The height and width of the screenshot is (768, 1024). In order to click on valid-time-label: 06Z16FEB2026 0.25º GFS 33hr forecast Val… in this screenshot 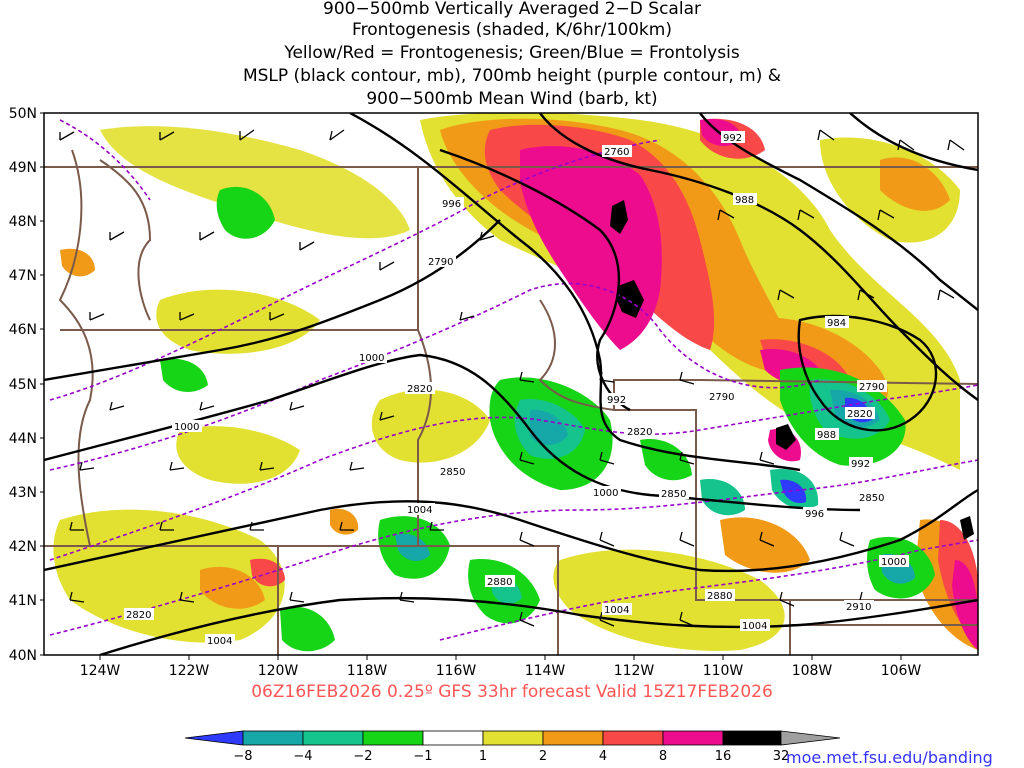, I will do `click(512, 692)`.